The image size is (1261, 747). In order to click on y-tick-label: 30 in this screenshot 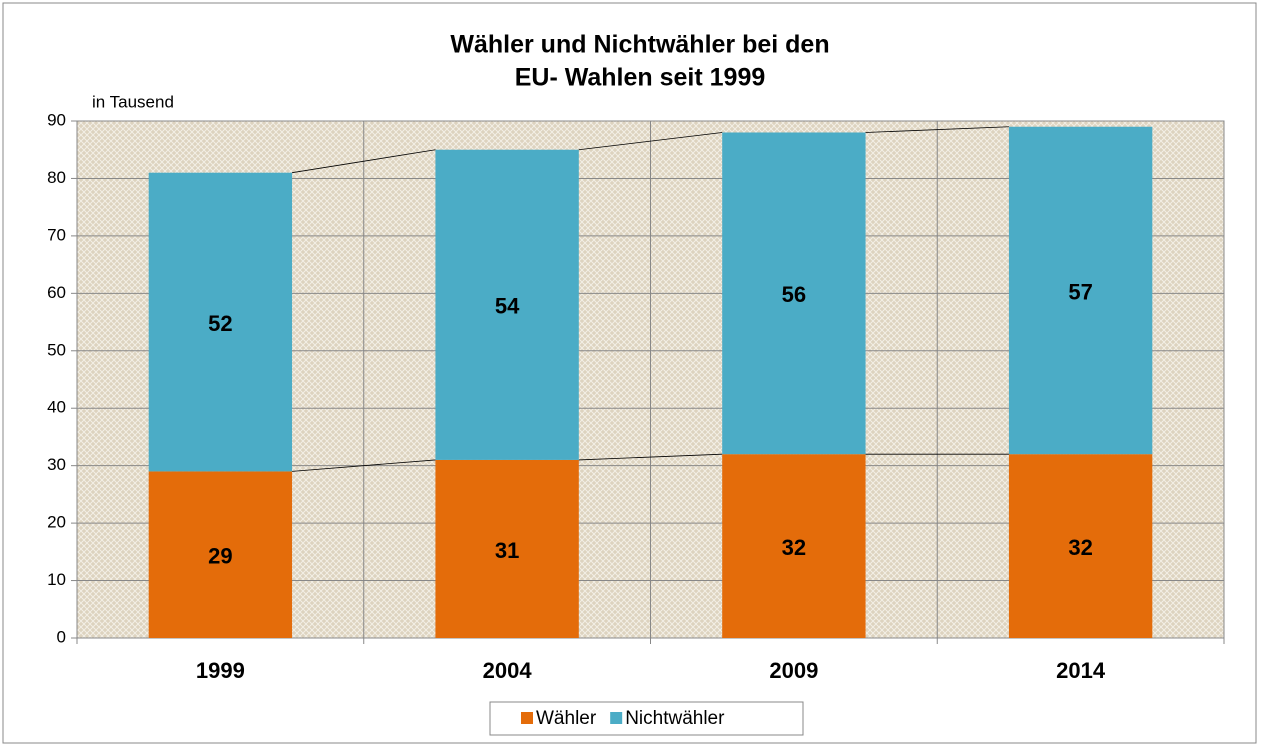, I will do `click(56, 464)`.